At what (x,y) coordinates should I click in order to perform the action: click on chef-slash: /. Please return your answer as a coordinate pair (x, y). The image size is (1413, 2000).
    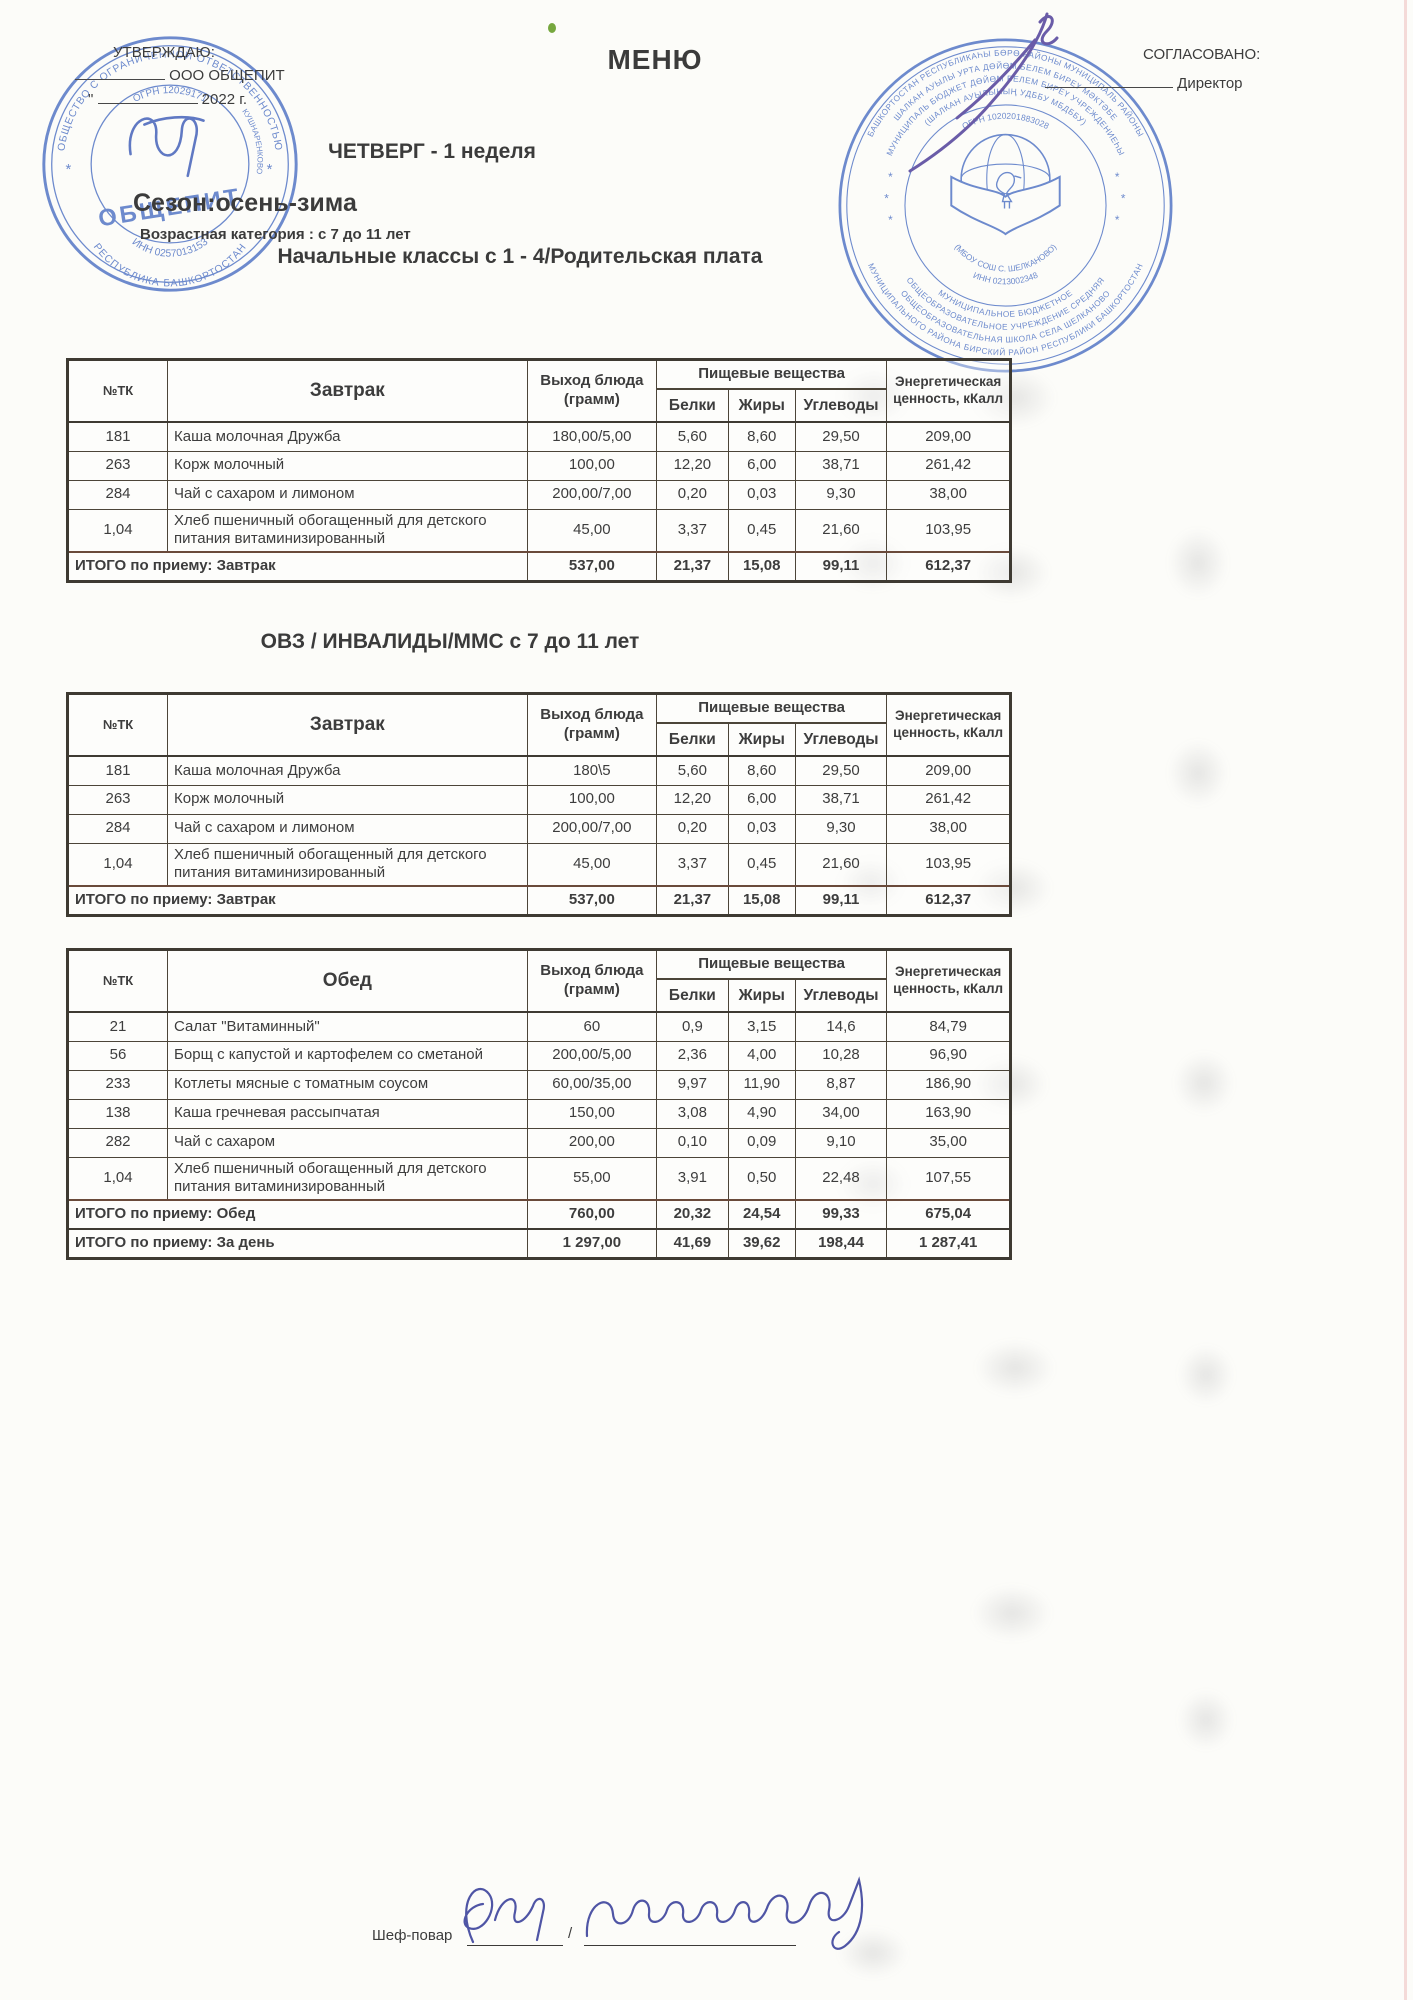
    Looking at the image, I should click on (570, 1933).